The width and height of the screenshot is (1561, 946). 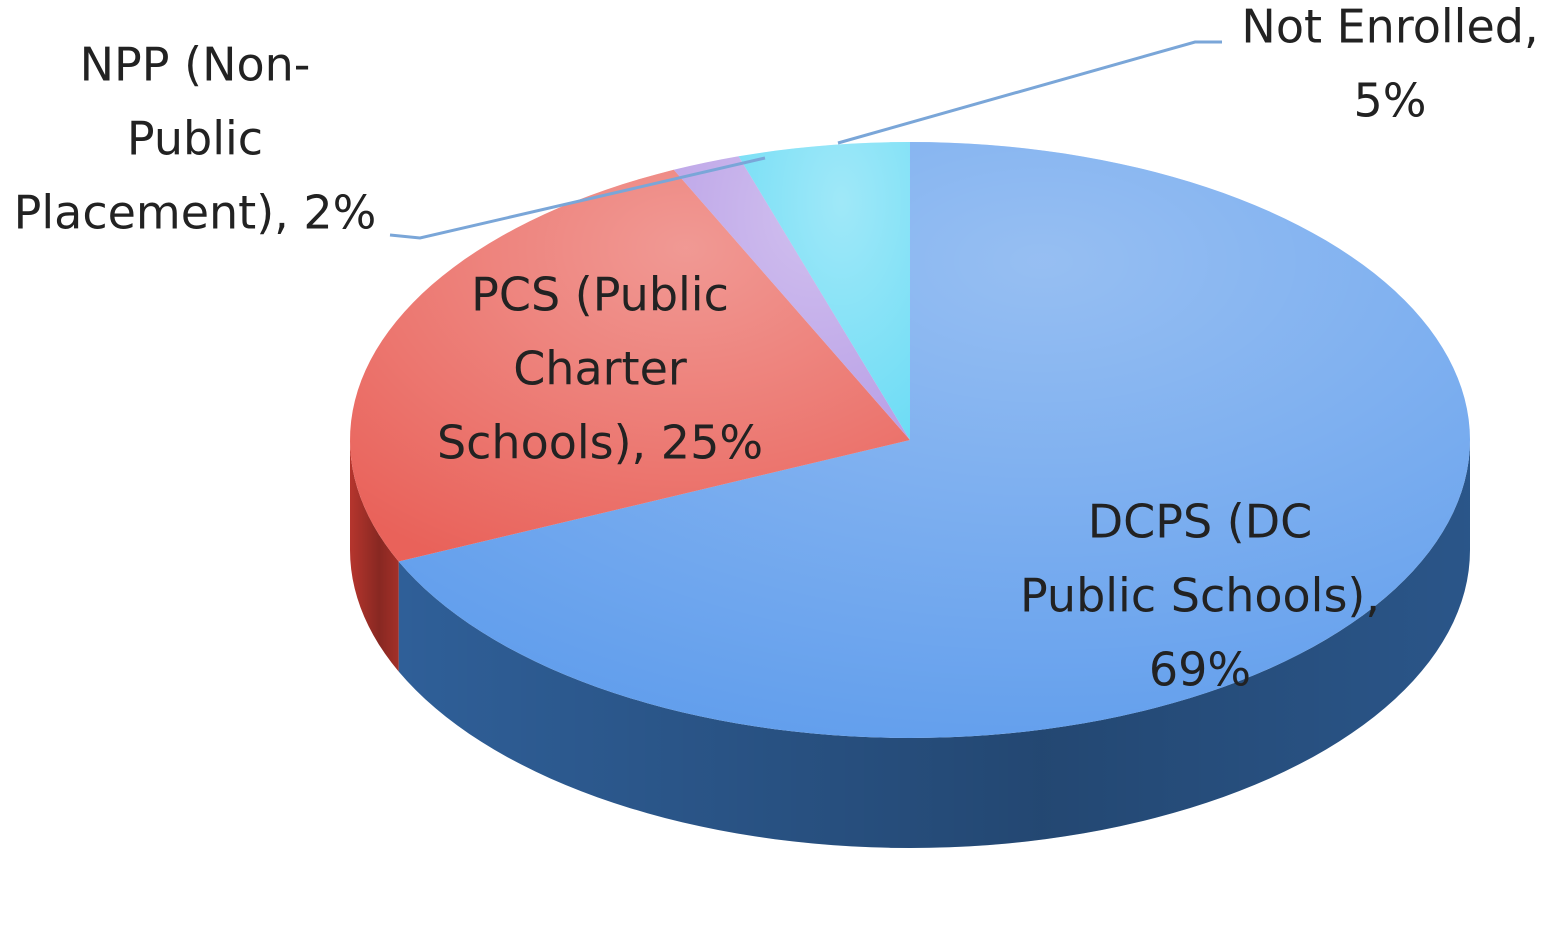 What do you see at coordinates (1389, 27) in the screenshot?
I see `data-label: Not Enrolled,` at bounding box center [1389, 27].